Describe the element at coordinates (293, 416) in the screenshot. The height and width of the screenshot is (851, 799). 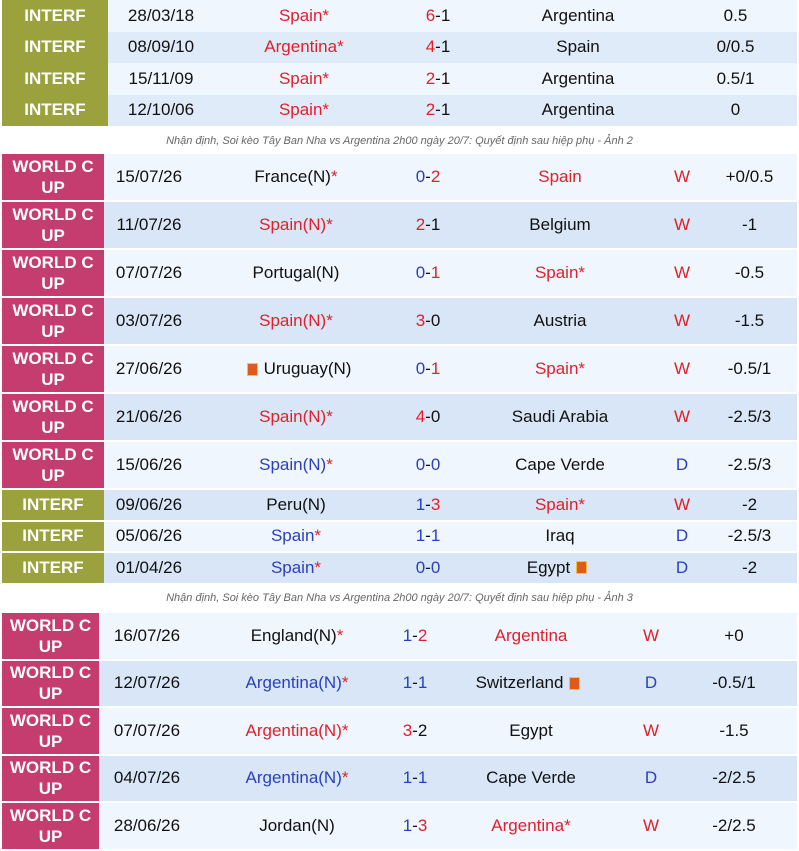
I see `home-team-name: Spain(N)` at that location.